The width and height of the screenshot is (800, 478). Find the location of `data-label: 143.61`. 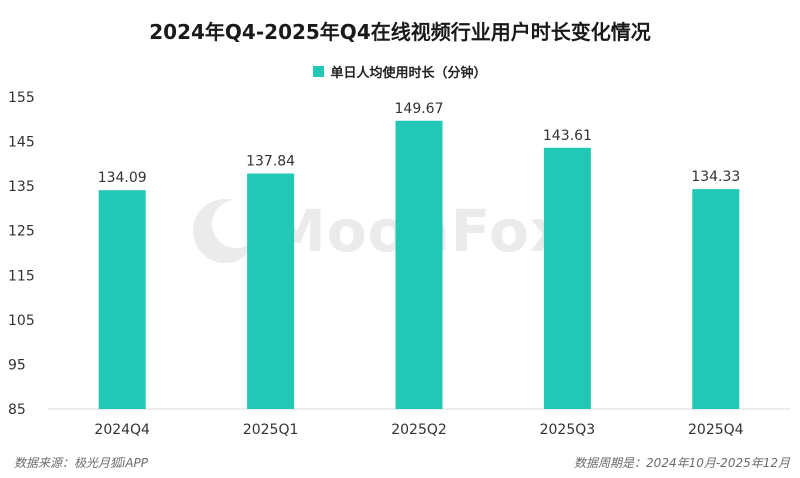

data-label: 143.61 is located at coordinates (567, 136).